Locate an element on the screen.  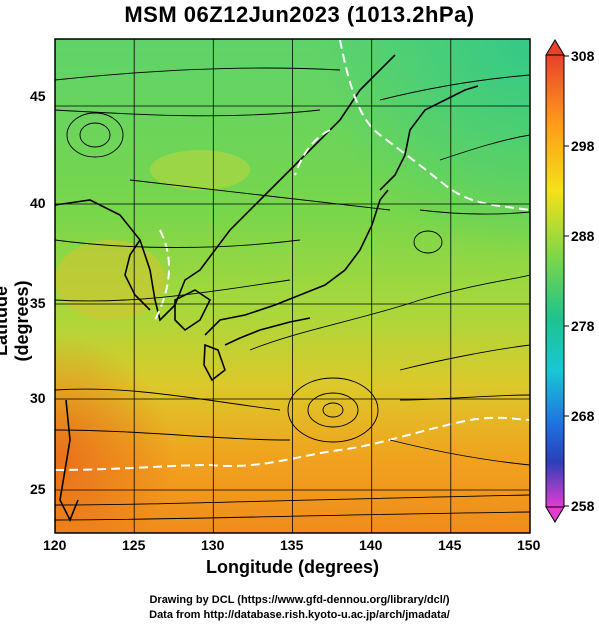
y-tick-label: 35 is located at coordinates (38, 303).